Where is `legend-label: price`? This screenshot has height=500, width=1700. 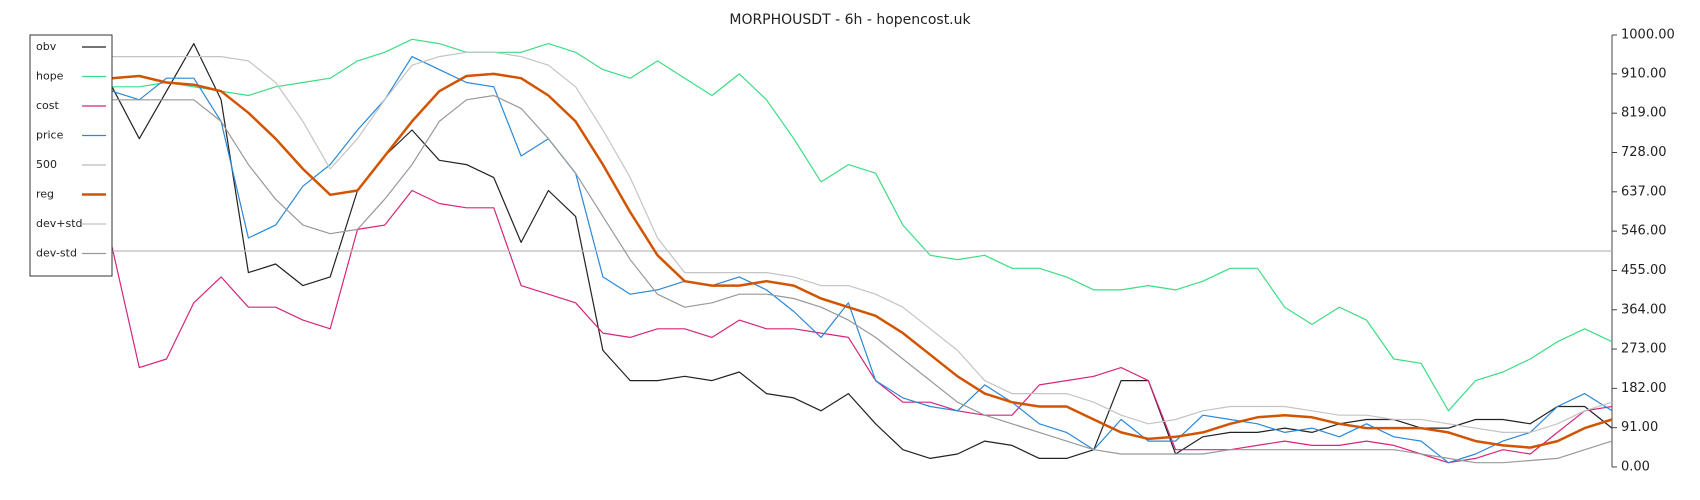 legend-label: price is located at coordinates (50, 135).